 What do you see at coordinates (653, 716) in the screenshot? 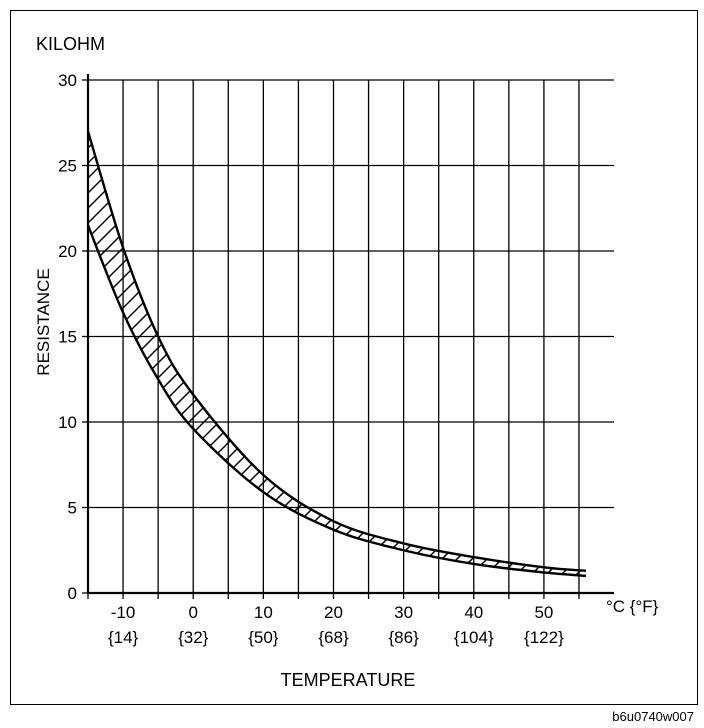
I see `image-code: b6u0740w007` at bounding box center [653, 716].